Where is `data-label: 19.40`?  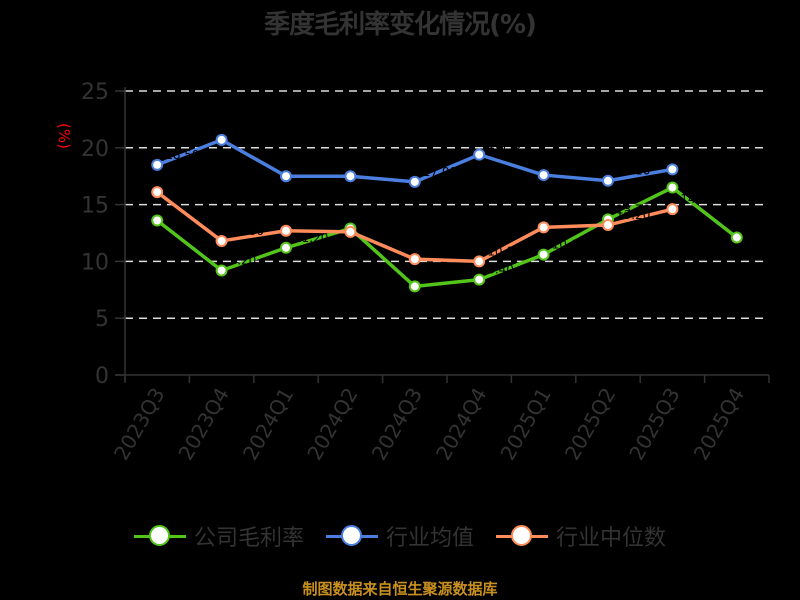
data-label: 19.40 is located at coordinates (504, 145).